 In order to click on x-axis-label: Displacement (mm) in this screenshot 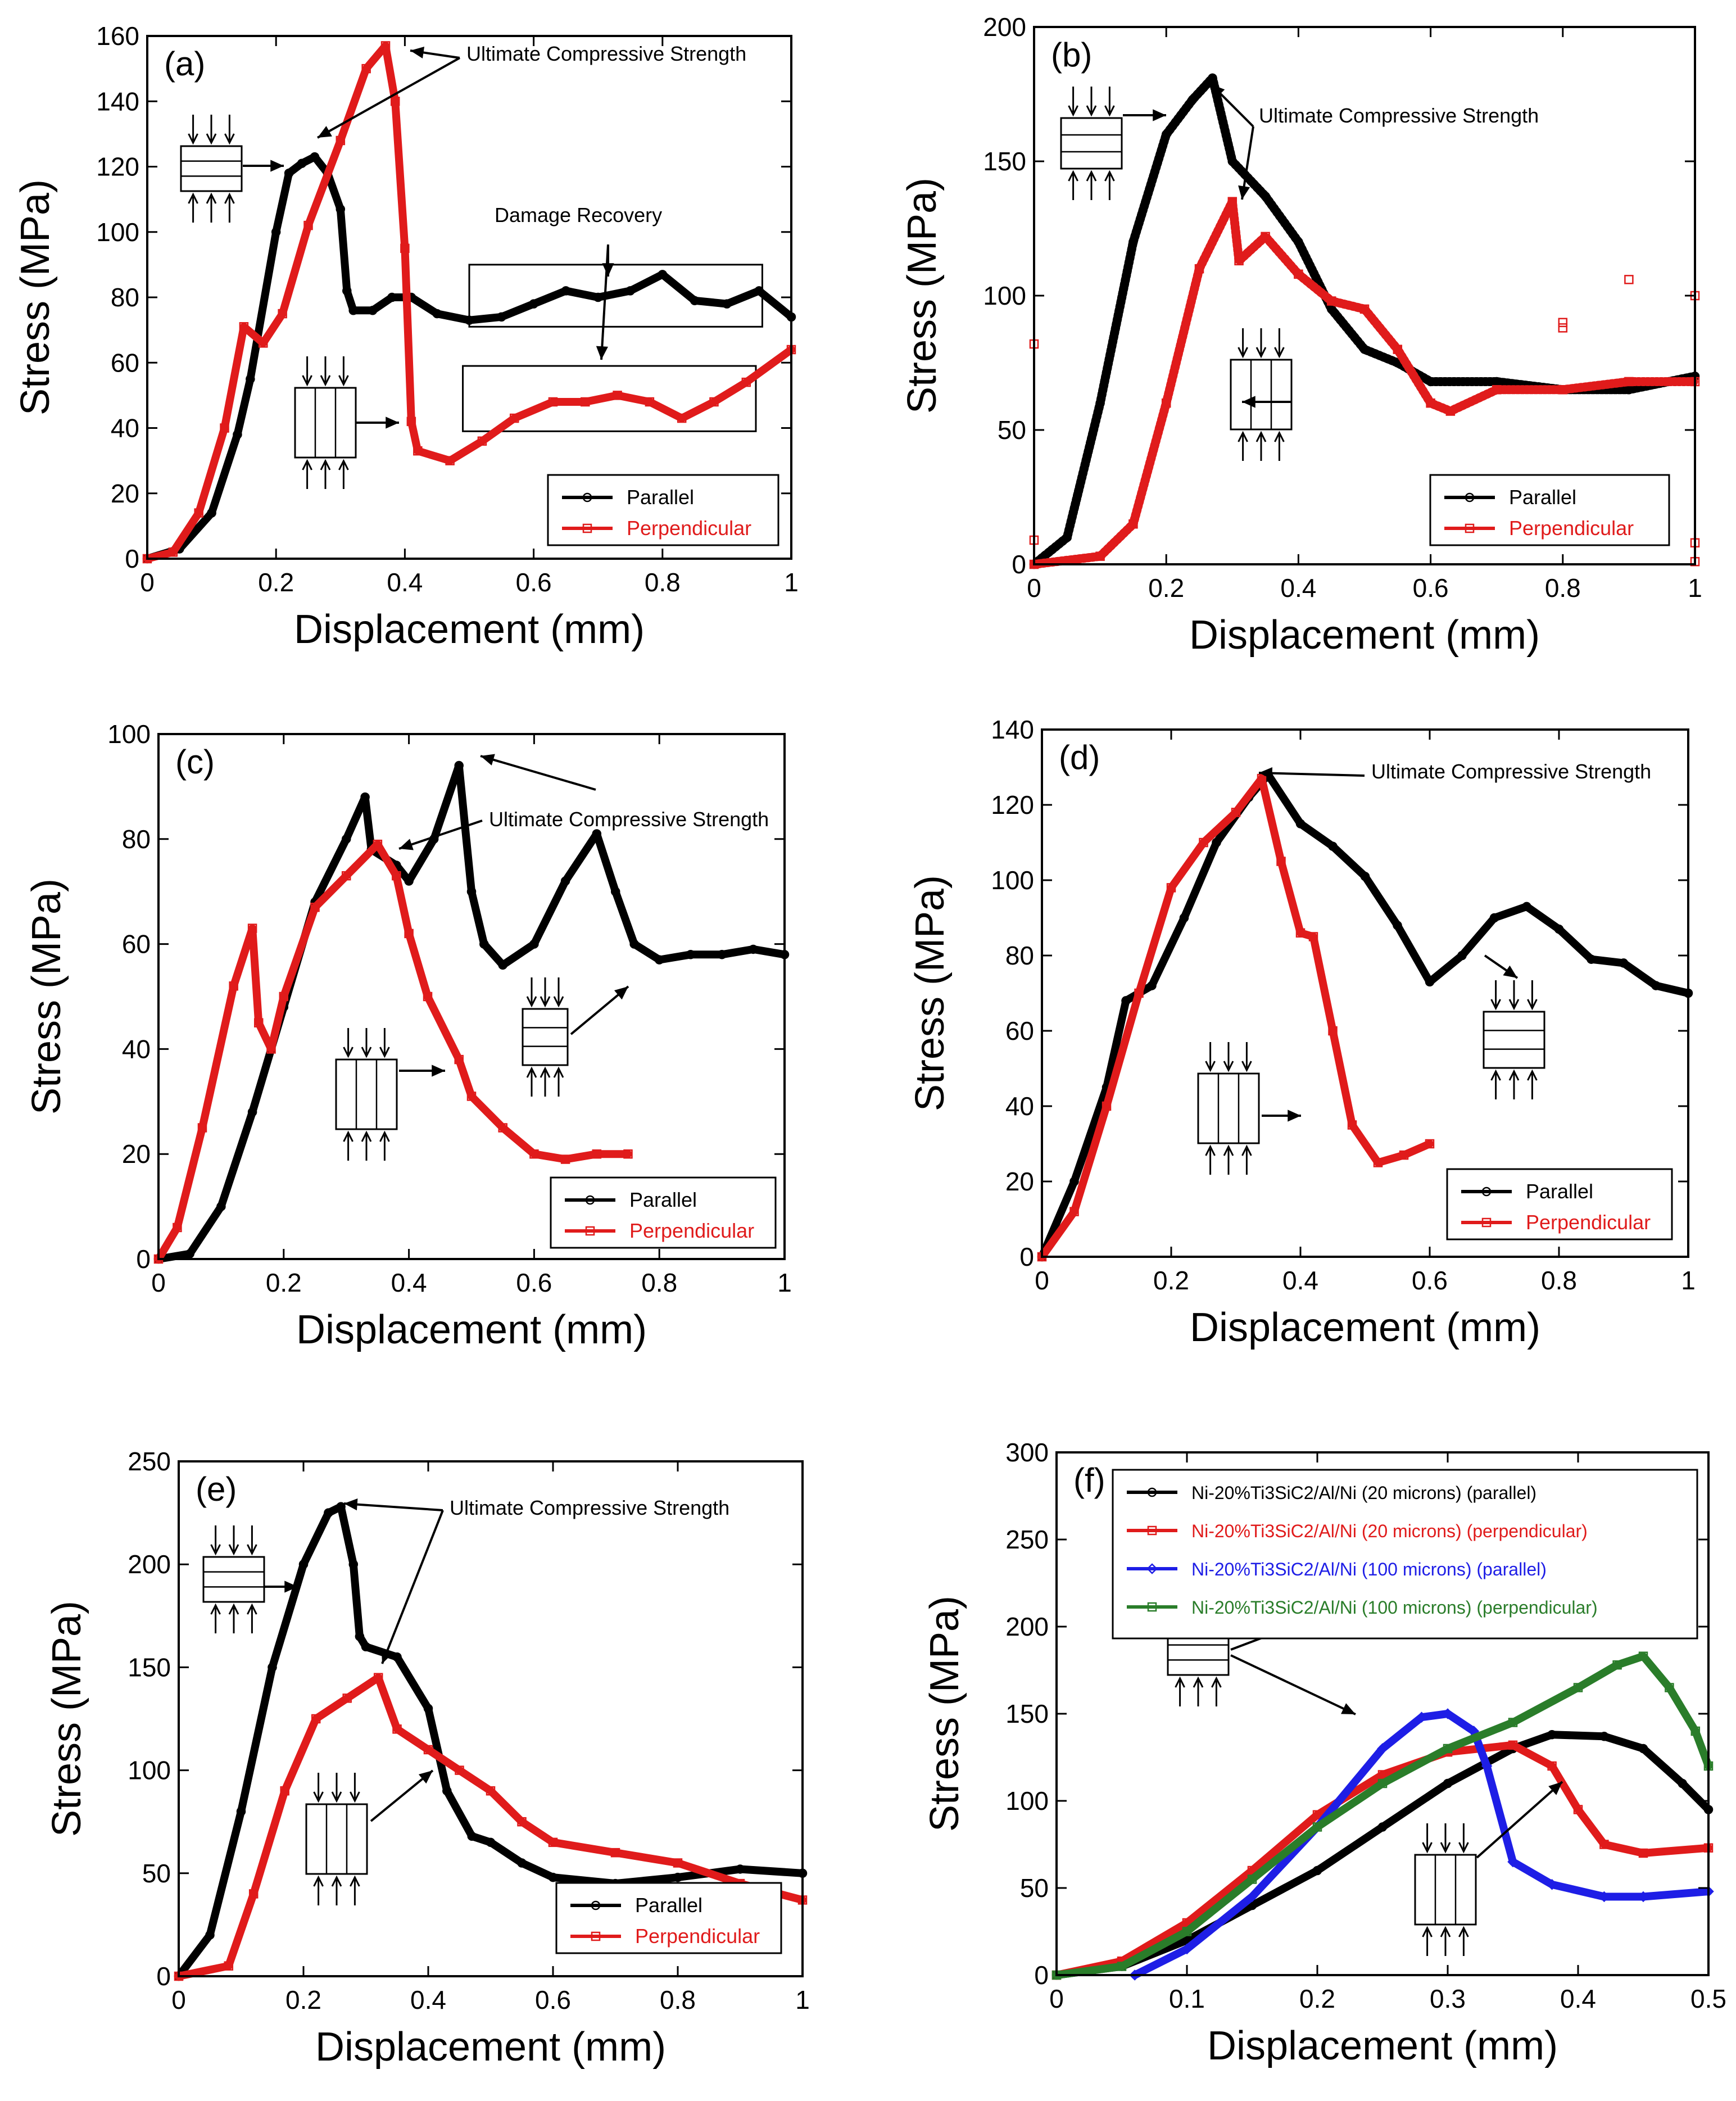, I will do `click(471, 1329)`.